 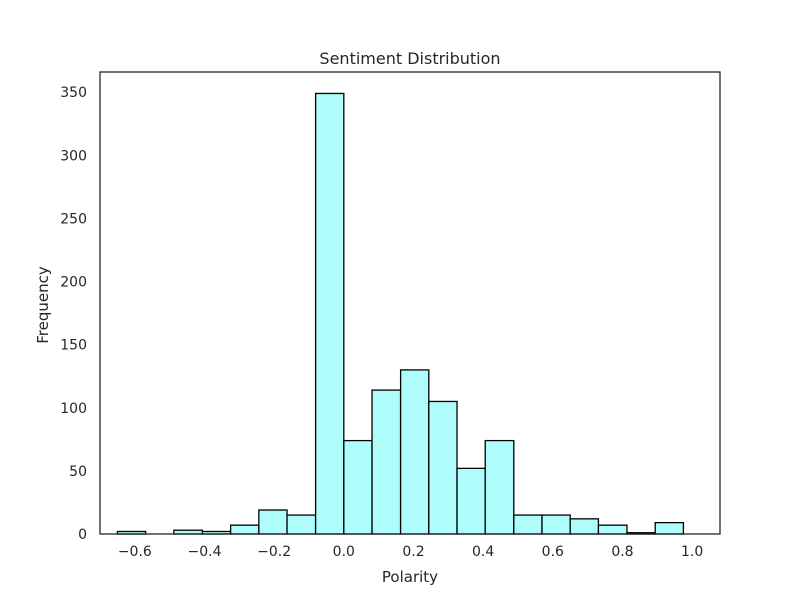 I want to click on y-tick-label: 250, so click(x=73, y=219).